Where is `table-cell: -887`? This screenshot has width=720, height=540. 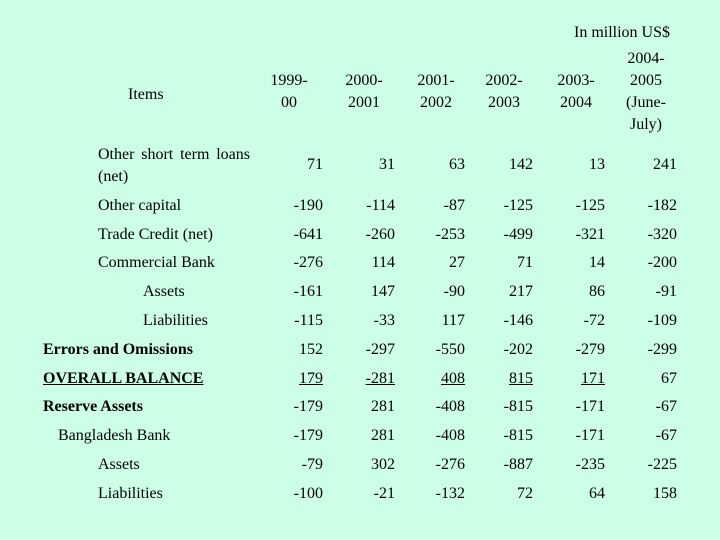 table-cell: -887 is located at coordinates (518, 464).